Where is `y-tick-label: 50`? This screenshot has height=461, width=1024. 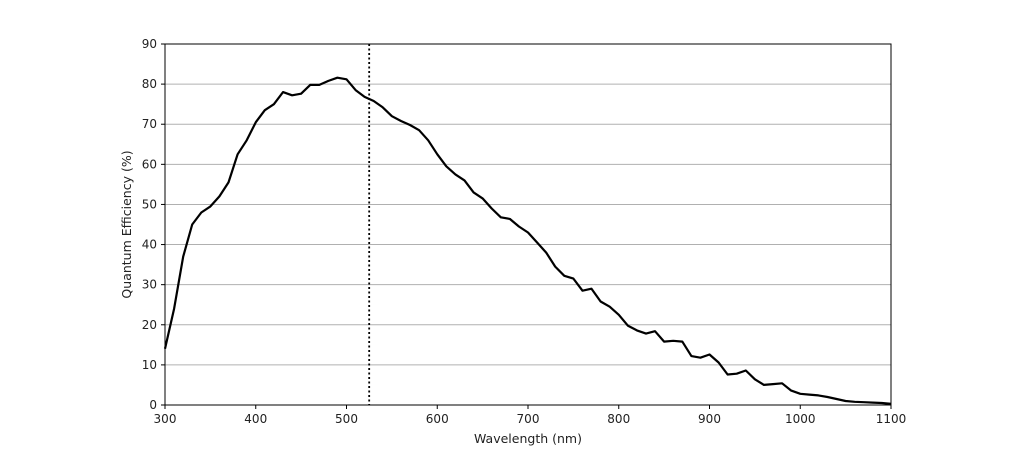 y-tick-label: 50 is located at coordinates (149, 204).